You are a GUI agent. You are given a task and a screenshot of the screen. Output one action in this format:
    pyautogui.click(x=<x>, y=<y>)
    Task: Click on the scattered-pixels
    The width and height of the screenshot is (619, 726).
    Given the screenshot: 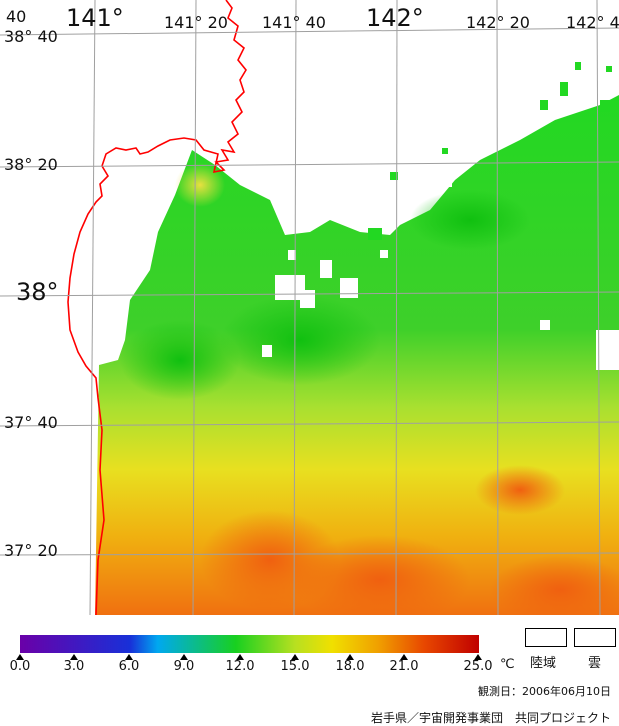 What is the action you would take?
    pyautogui.click(x=490, y=151)
    